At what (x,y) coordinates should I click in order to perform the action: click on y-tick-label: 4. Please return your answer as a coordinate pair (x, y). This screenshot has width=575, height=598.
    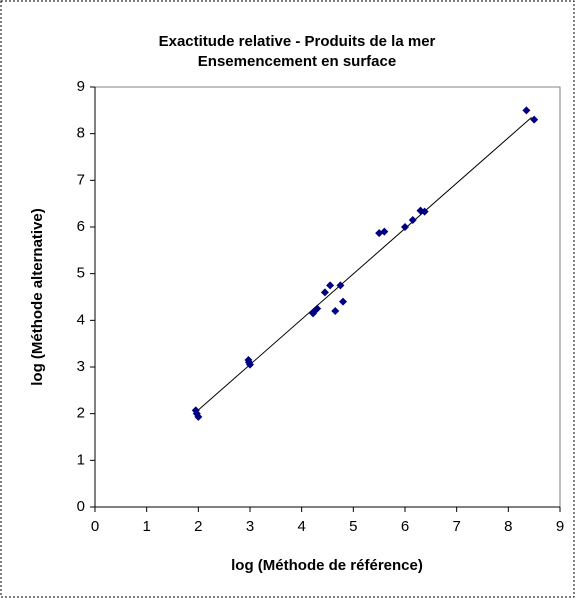
    Looking at the image, I should click on (81, 319).